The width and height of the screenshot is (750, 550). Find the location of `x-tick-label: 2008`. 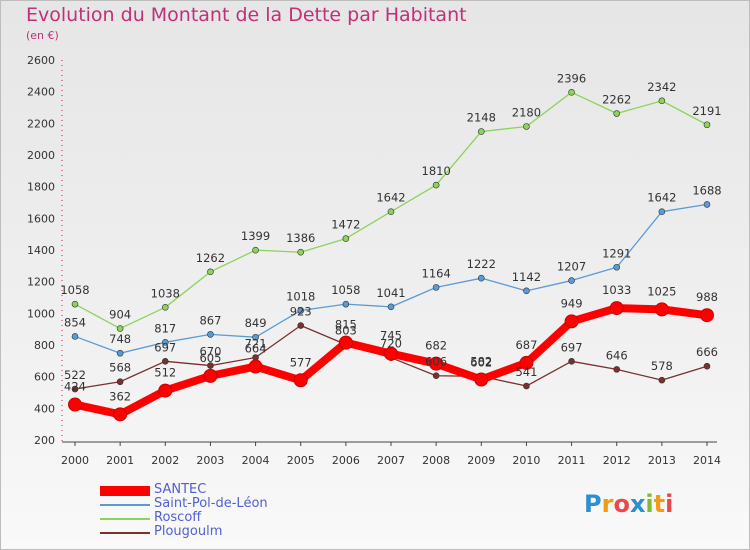

x-tick-label: 2008 is located at coordinates (436, 460).